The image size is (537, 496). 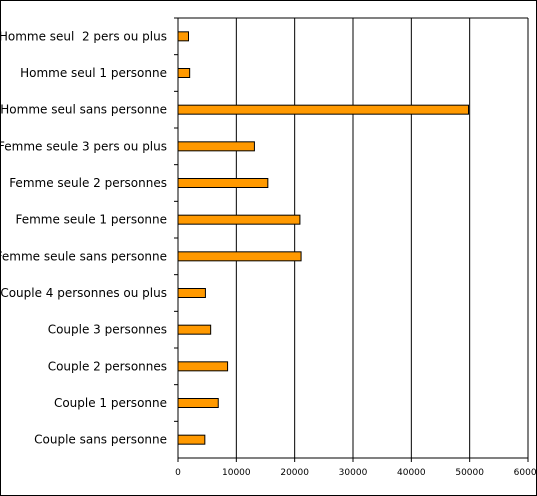 I want to click on x-tick-labels: 0 10000 20000 30000 40000 50000 60000, so click(x=356, y=473).